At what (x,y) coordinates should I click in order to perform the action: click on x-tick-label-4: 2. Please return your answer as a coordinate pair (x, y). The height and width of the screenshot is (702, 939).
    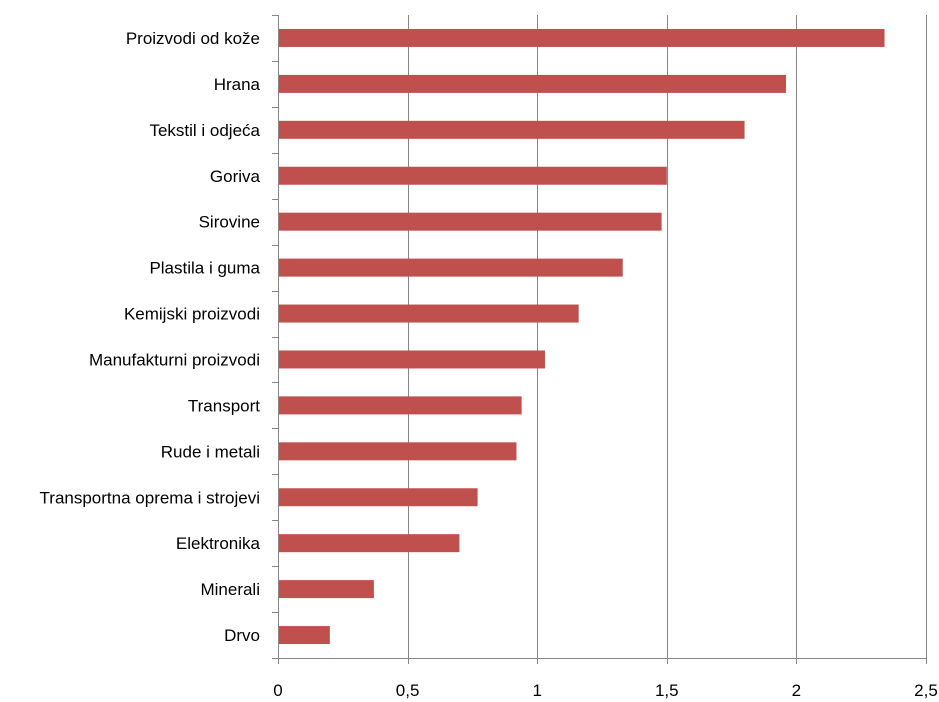
    Looking at the image, I should click on (796, 690).